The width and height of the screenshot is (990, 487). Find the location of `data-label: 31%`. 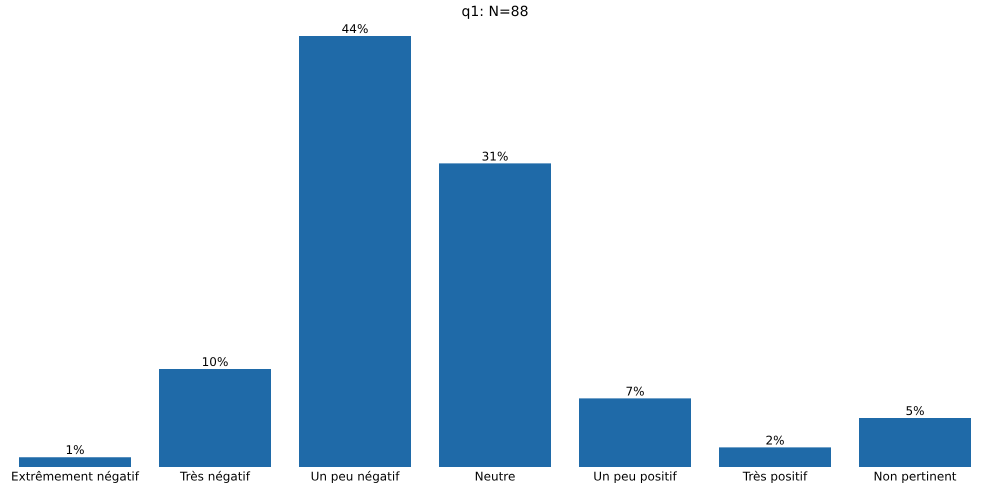

data-label: 31% is located at coordinates (495, 156).